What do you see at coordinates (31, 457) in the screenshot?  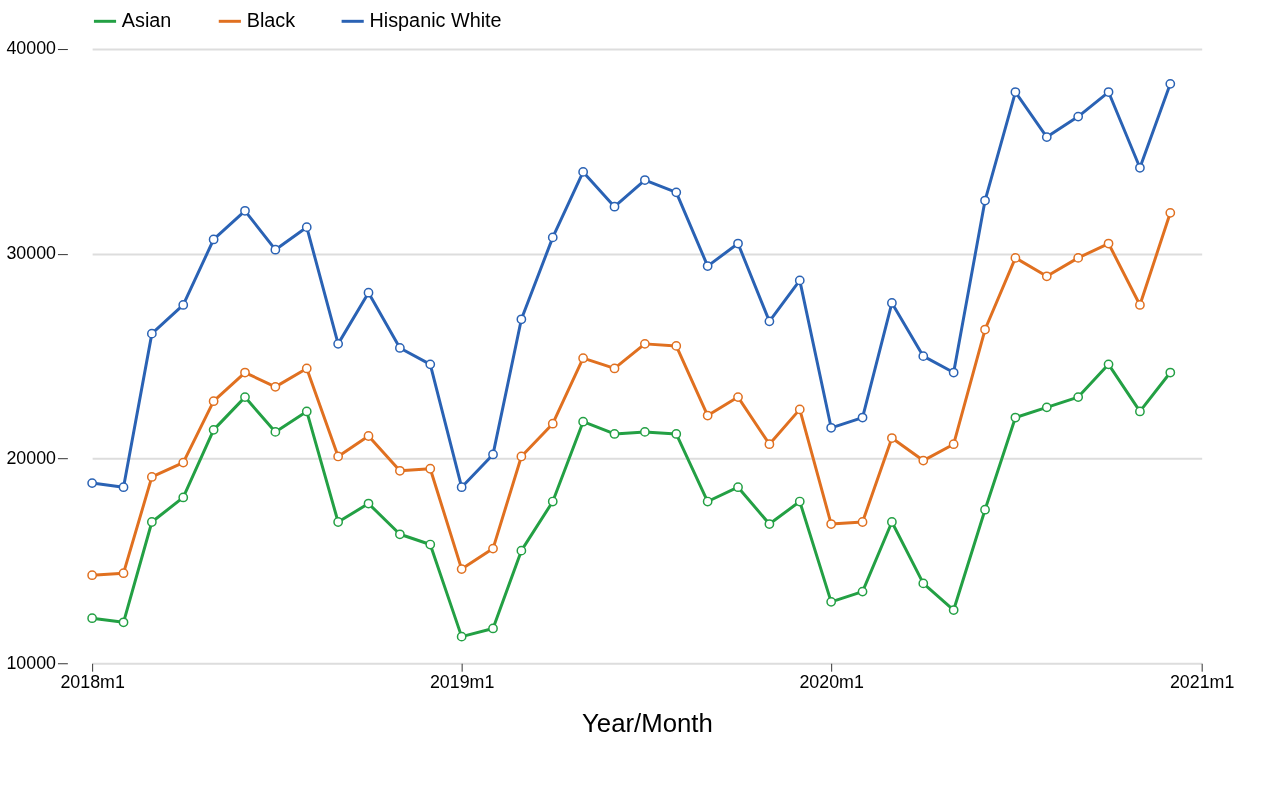 I see `y-tick-label: 20000` at bounding box center [31, 457].